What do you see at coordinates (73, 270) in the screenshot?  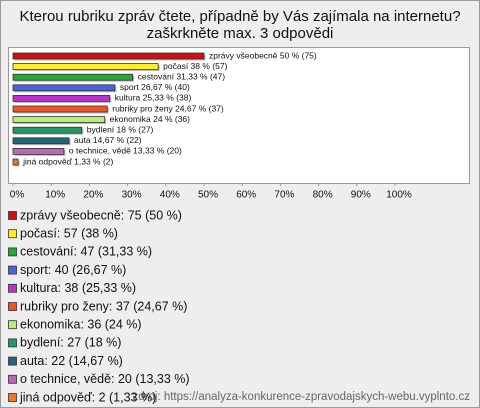 I see `legend-label: sport: 40 (26,67 %)` at bounding box center [73, 270].